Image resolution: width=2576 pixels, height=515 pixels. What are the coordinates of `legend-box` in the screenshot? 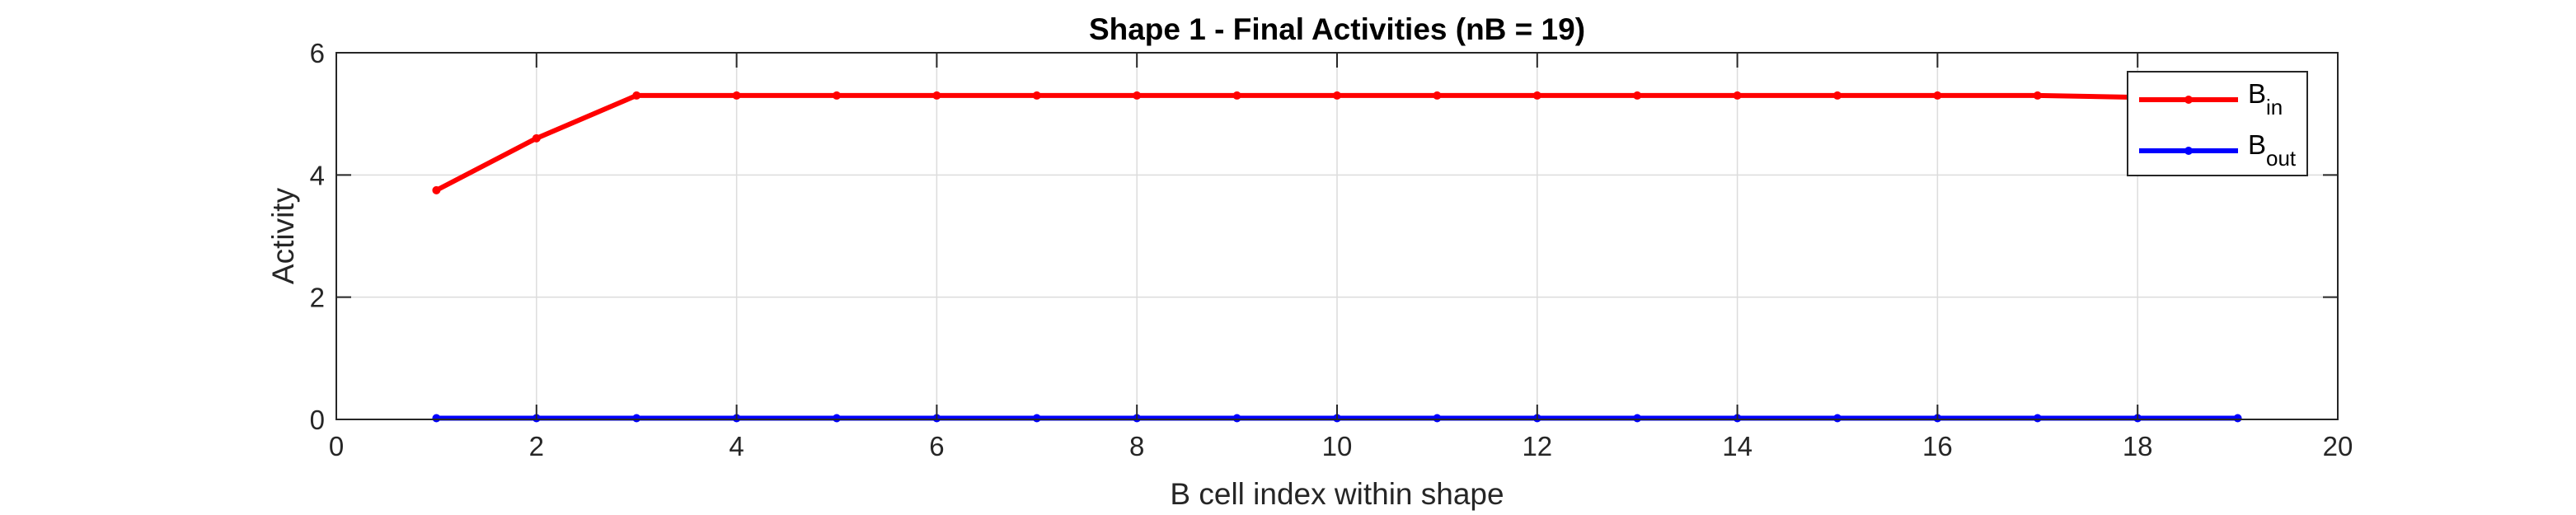 It's located at (2218, 123).